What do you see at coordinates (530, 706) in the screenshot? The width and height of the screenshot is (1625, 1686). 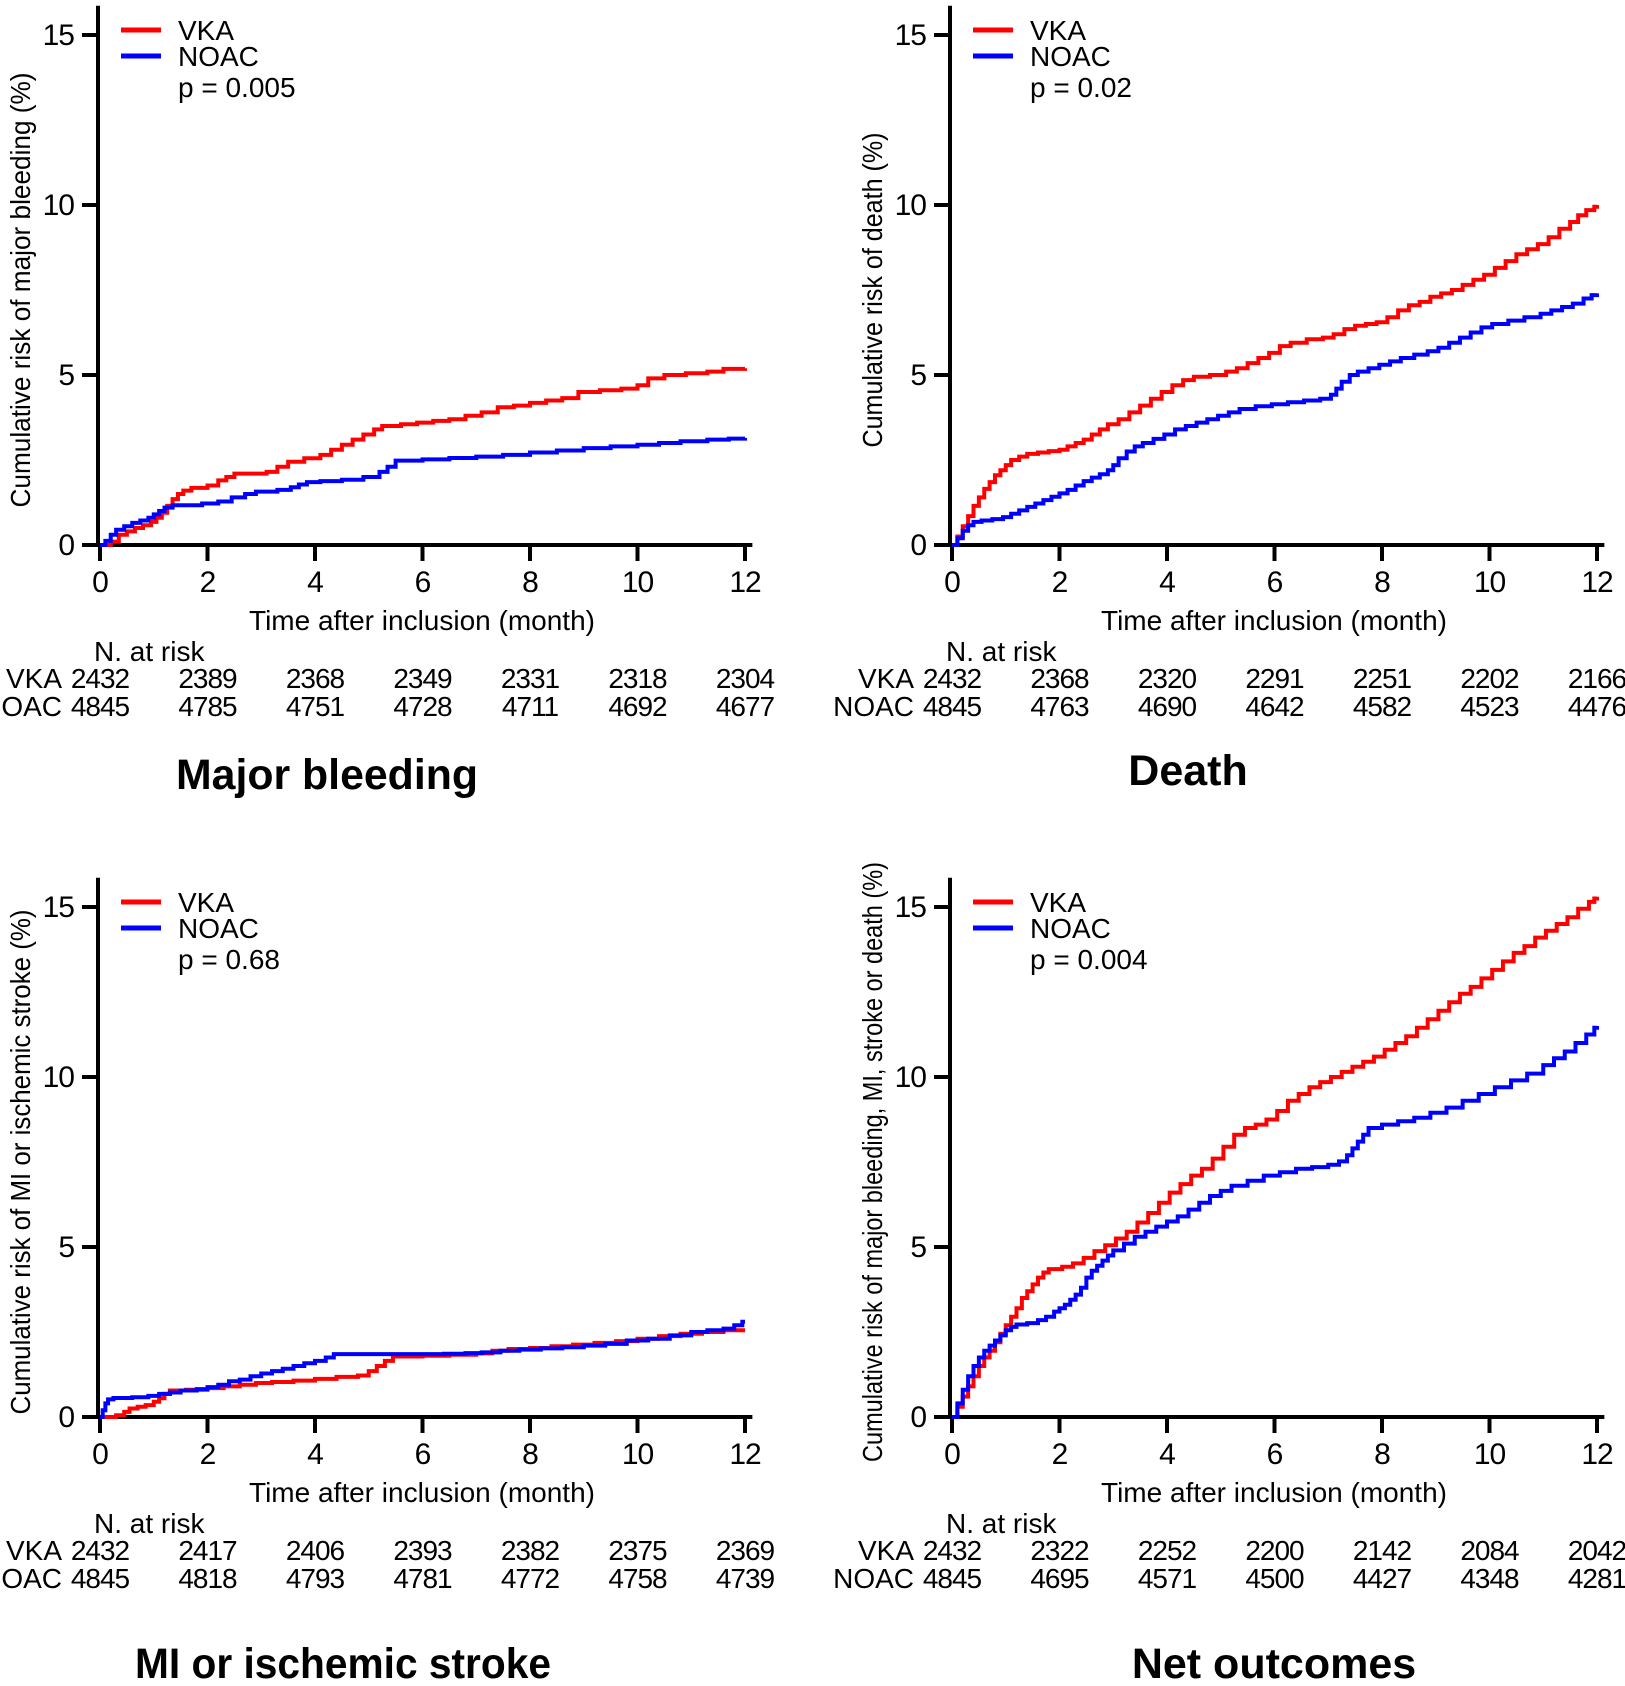 I see `risk-count-noac: 4711` at bounding box center [530, 706].